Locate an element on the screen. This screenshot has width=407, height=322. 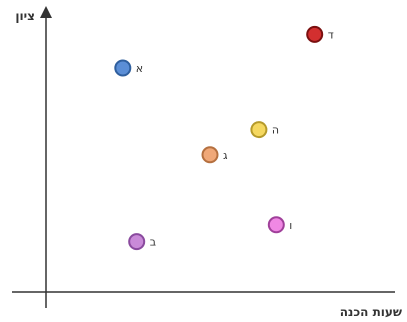
y-axis-label: ציון is located at coordinates (25, 16).